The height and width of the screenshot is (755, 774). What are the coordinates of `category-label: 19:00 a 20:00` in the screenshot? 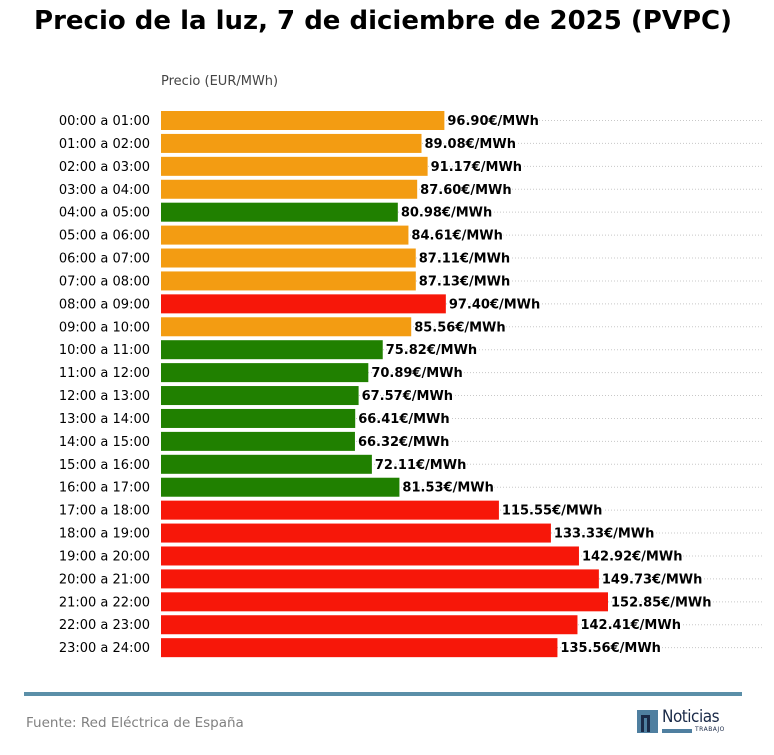 It's located at (104, 556).